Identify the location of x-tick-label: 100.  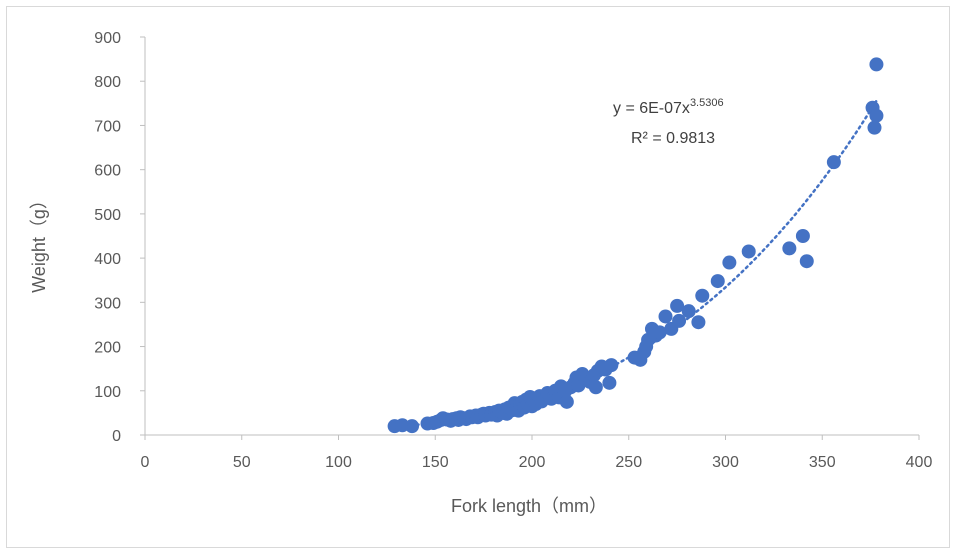
(338, 462).